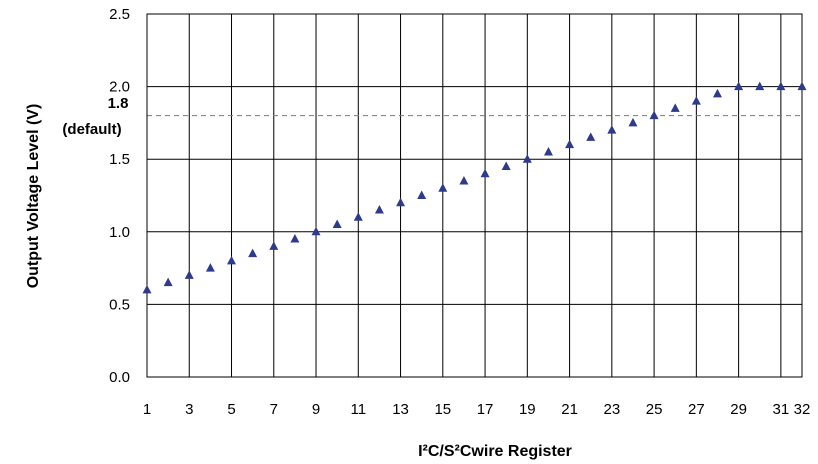 This screenshot has width=818, height=464. I want to click on y-tick-label: 0.5, so click(119, 304).